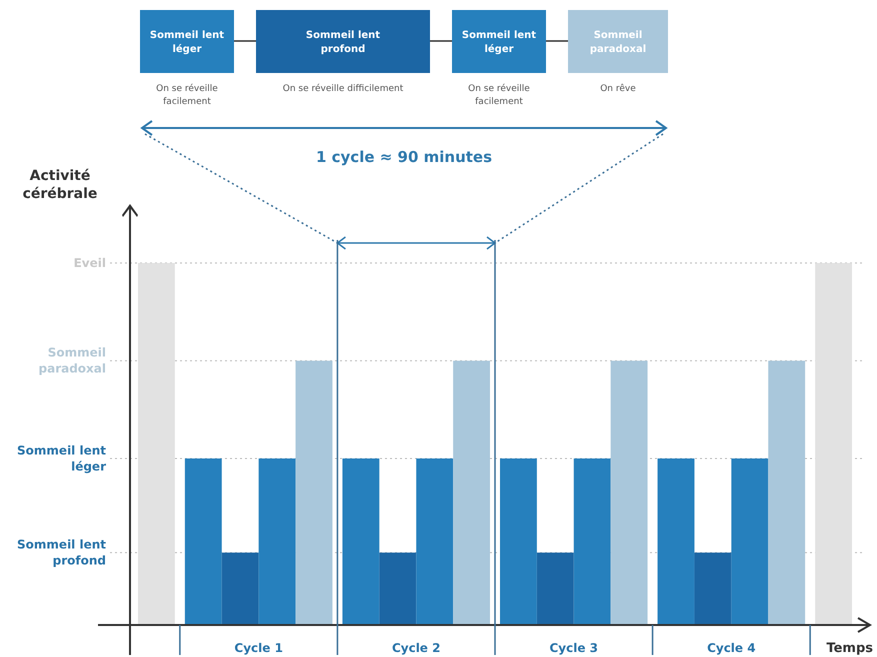  What do you see at coordinates (618, 42) in the screenshot?
I see `text: Sommeil paradoxal` at bounding box center [618, 42].